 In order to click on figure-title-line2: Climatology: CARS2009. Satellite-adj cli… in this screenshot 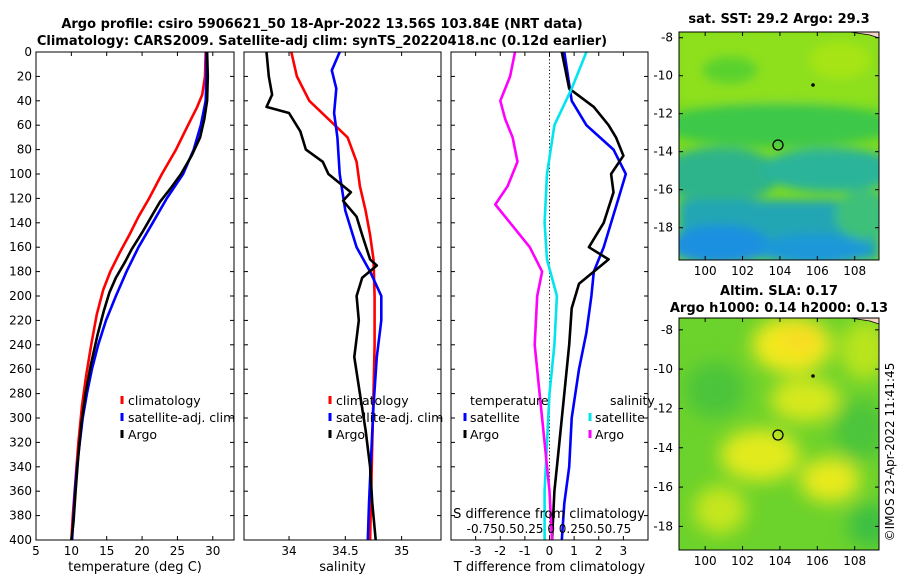, I will do `click(322, 41)`.